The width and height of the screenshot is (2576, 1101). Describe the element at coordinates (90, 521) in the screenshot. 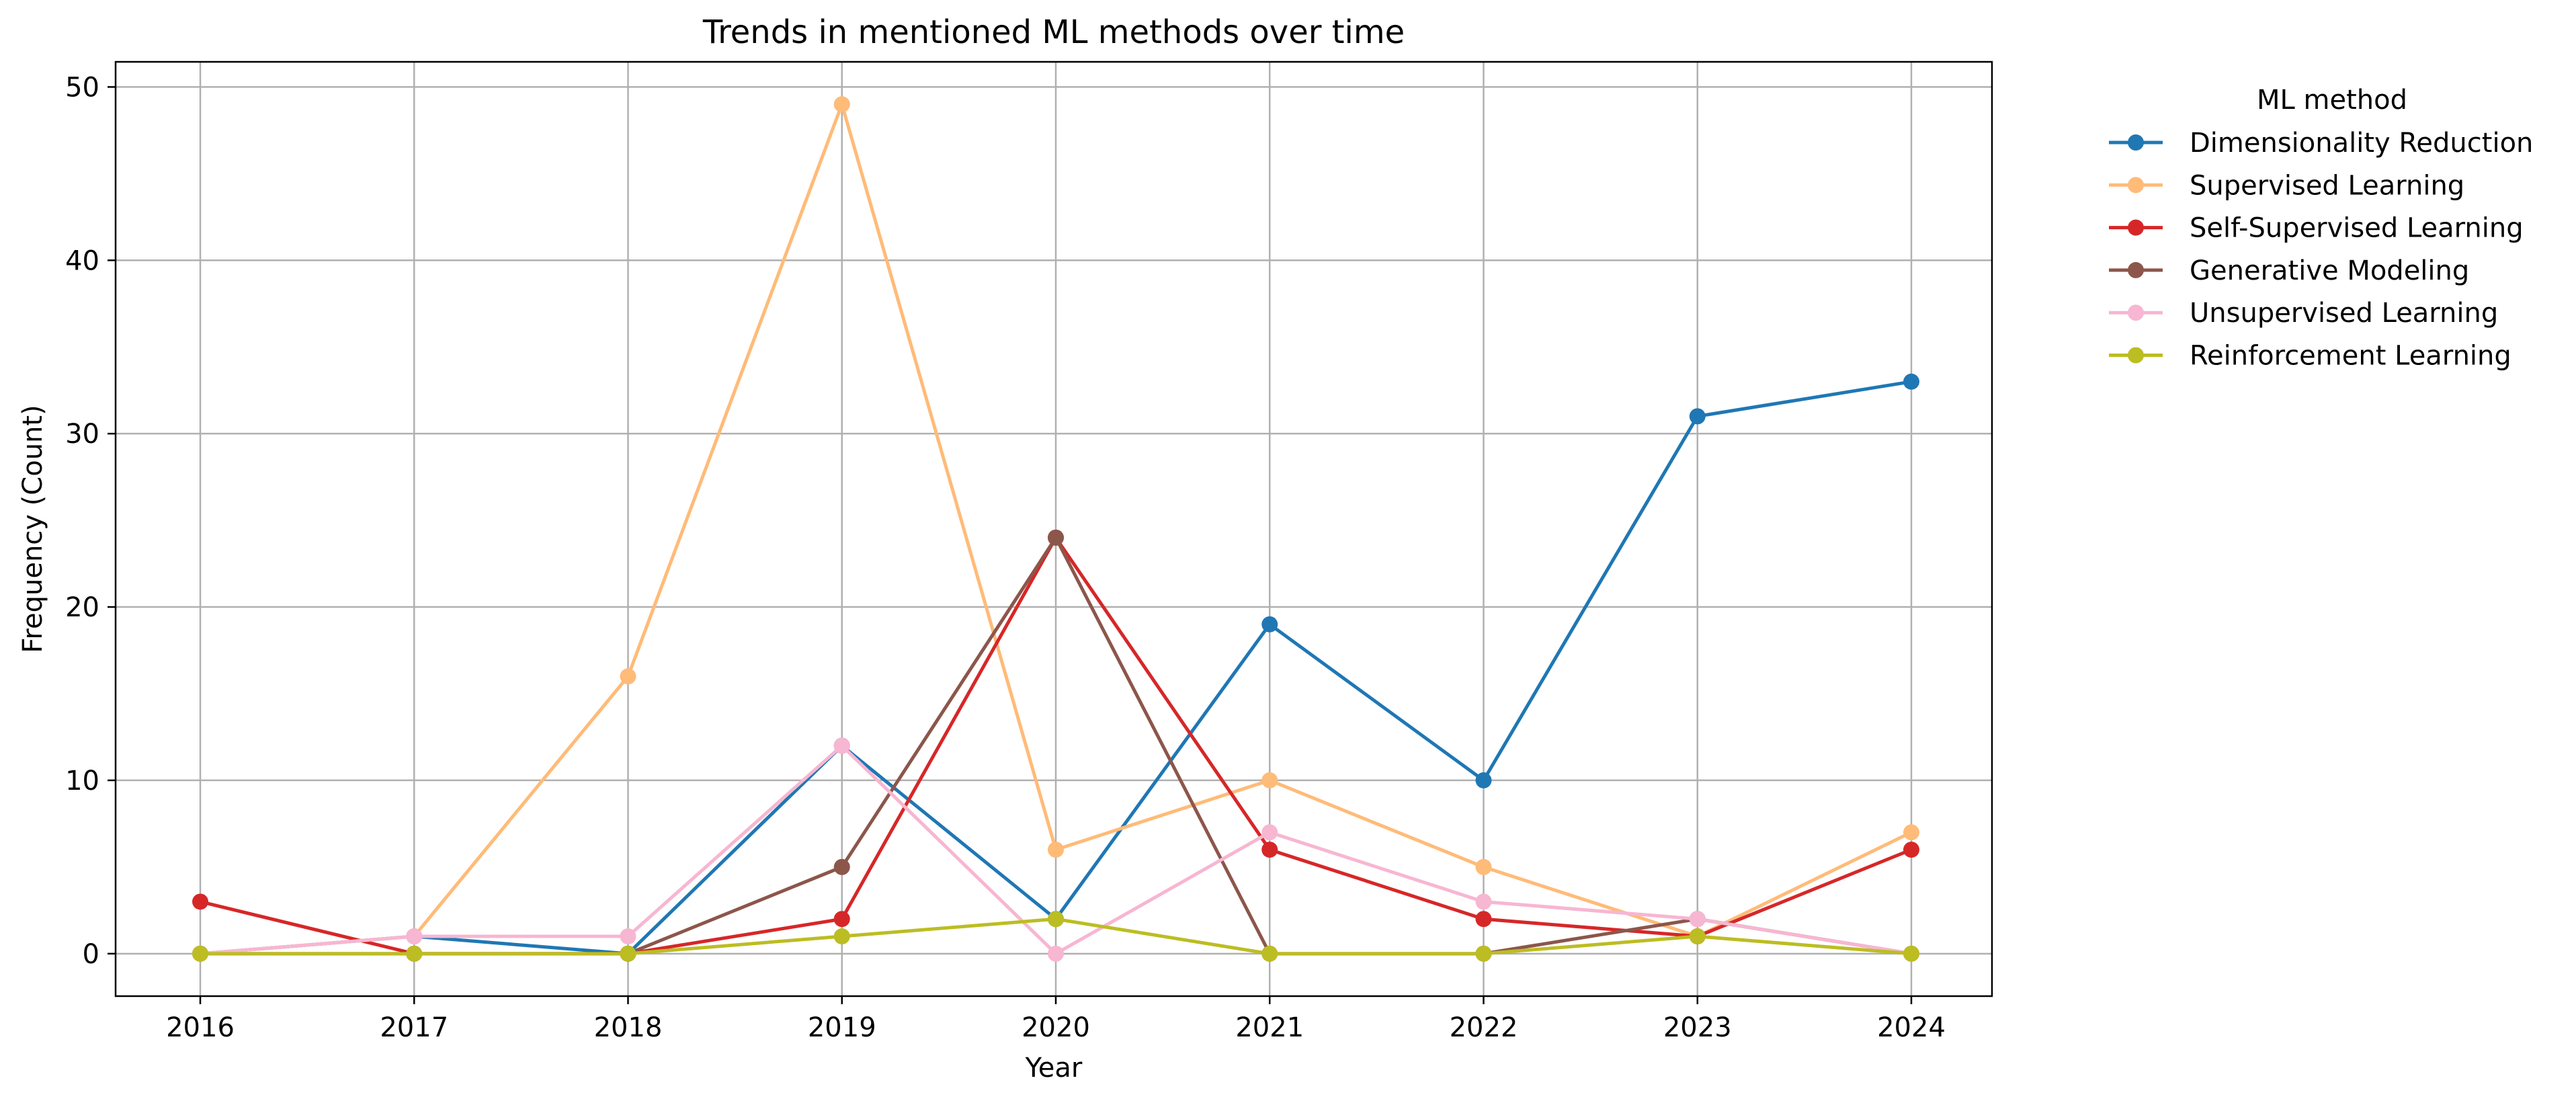

I see `y-axis-ticks: 0 10 20 30 40 50` at that location.